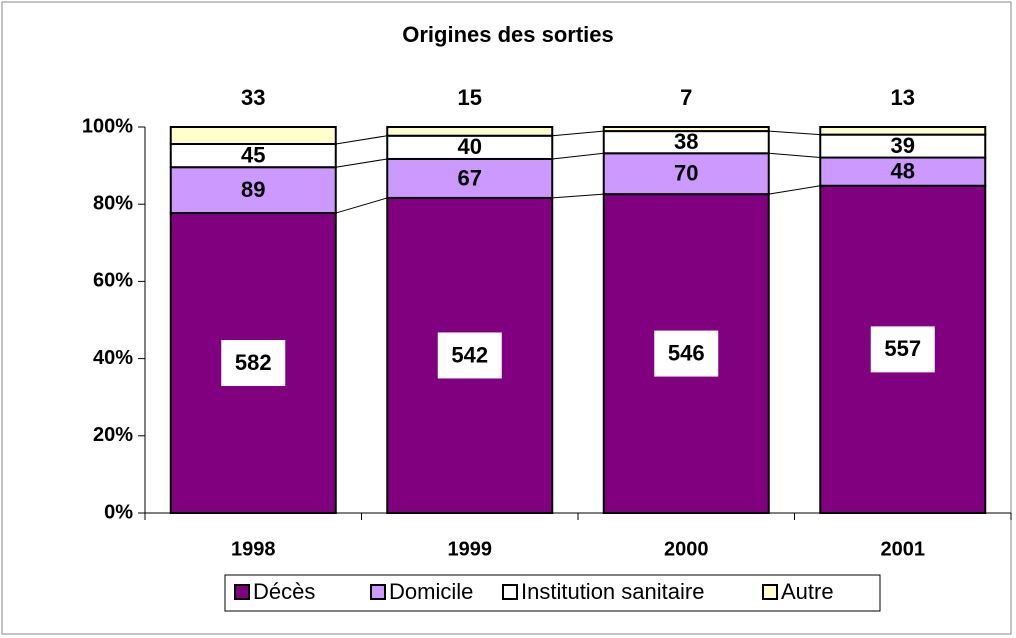 The height and width of the screenshot is (638, 1016). I want to click on legend-label: Autre, so click(807, 591).